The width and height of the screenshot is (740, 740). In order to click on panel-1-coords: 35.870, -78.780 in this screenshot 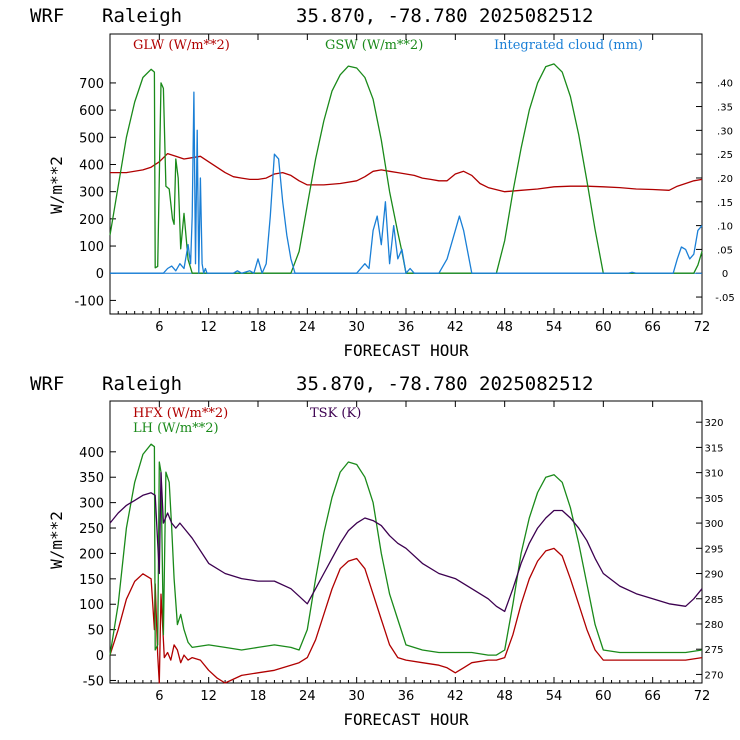, I will do `click(382, 16)`.